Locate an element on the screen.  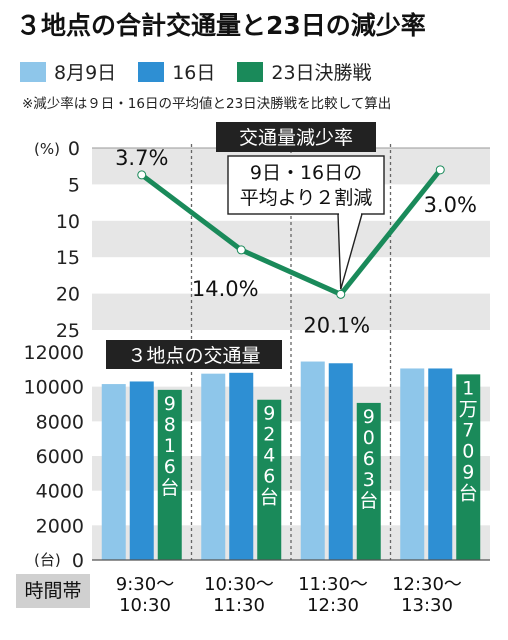
note-text: ※減少率は９日・16日の平均値と23日決勝戦を比較して算出 is located at coordinates (207, 104).